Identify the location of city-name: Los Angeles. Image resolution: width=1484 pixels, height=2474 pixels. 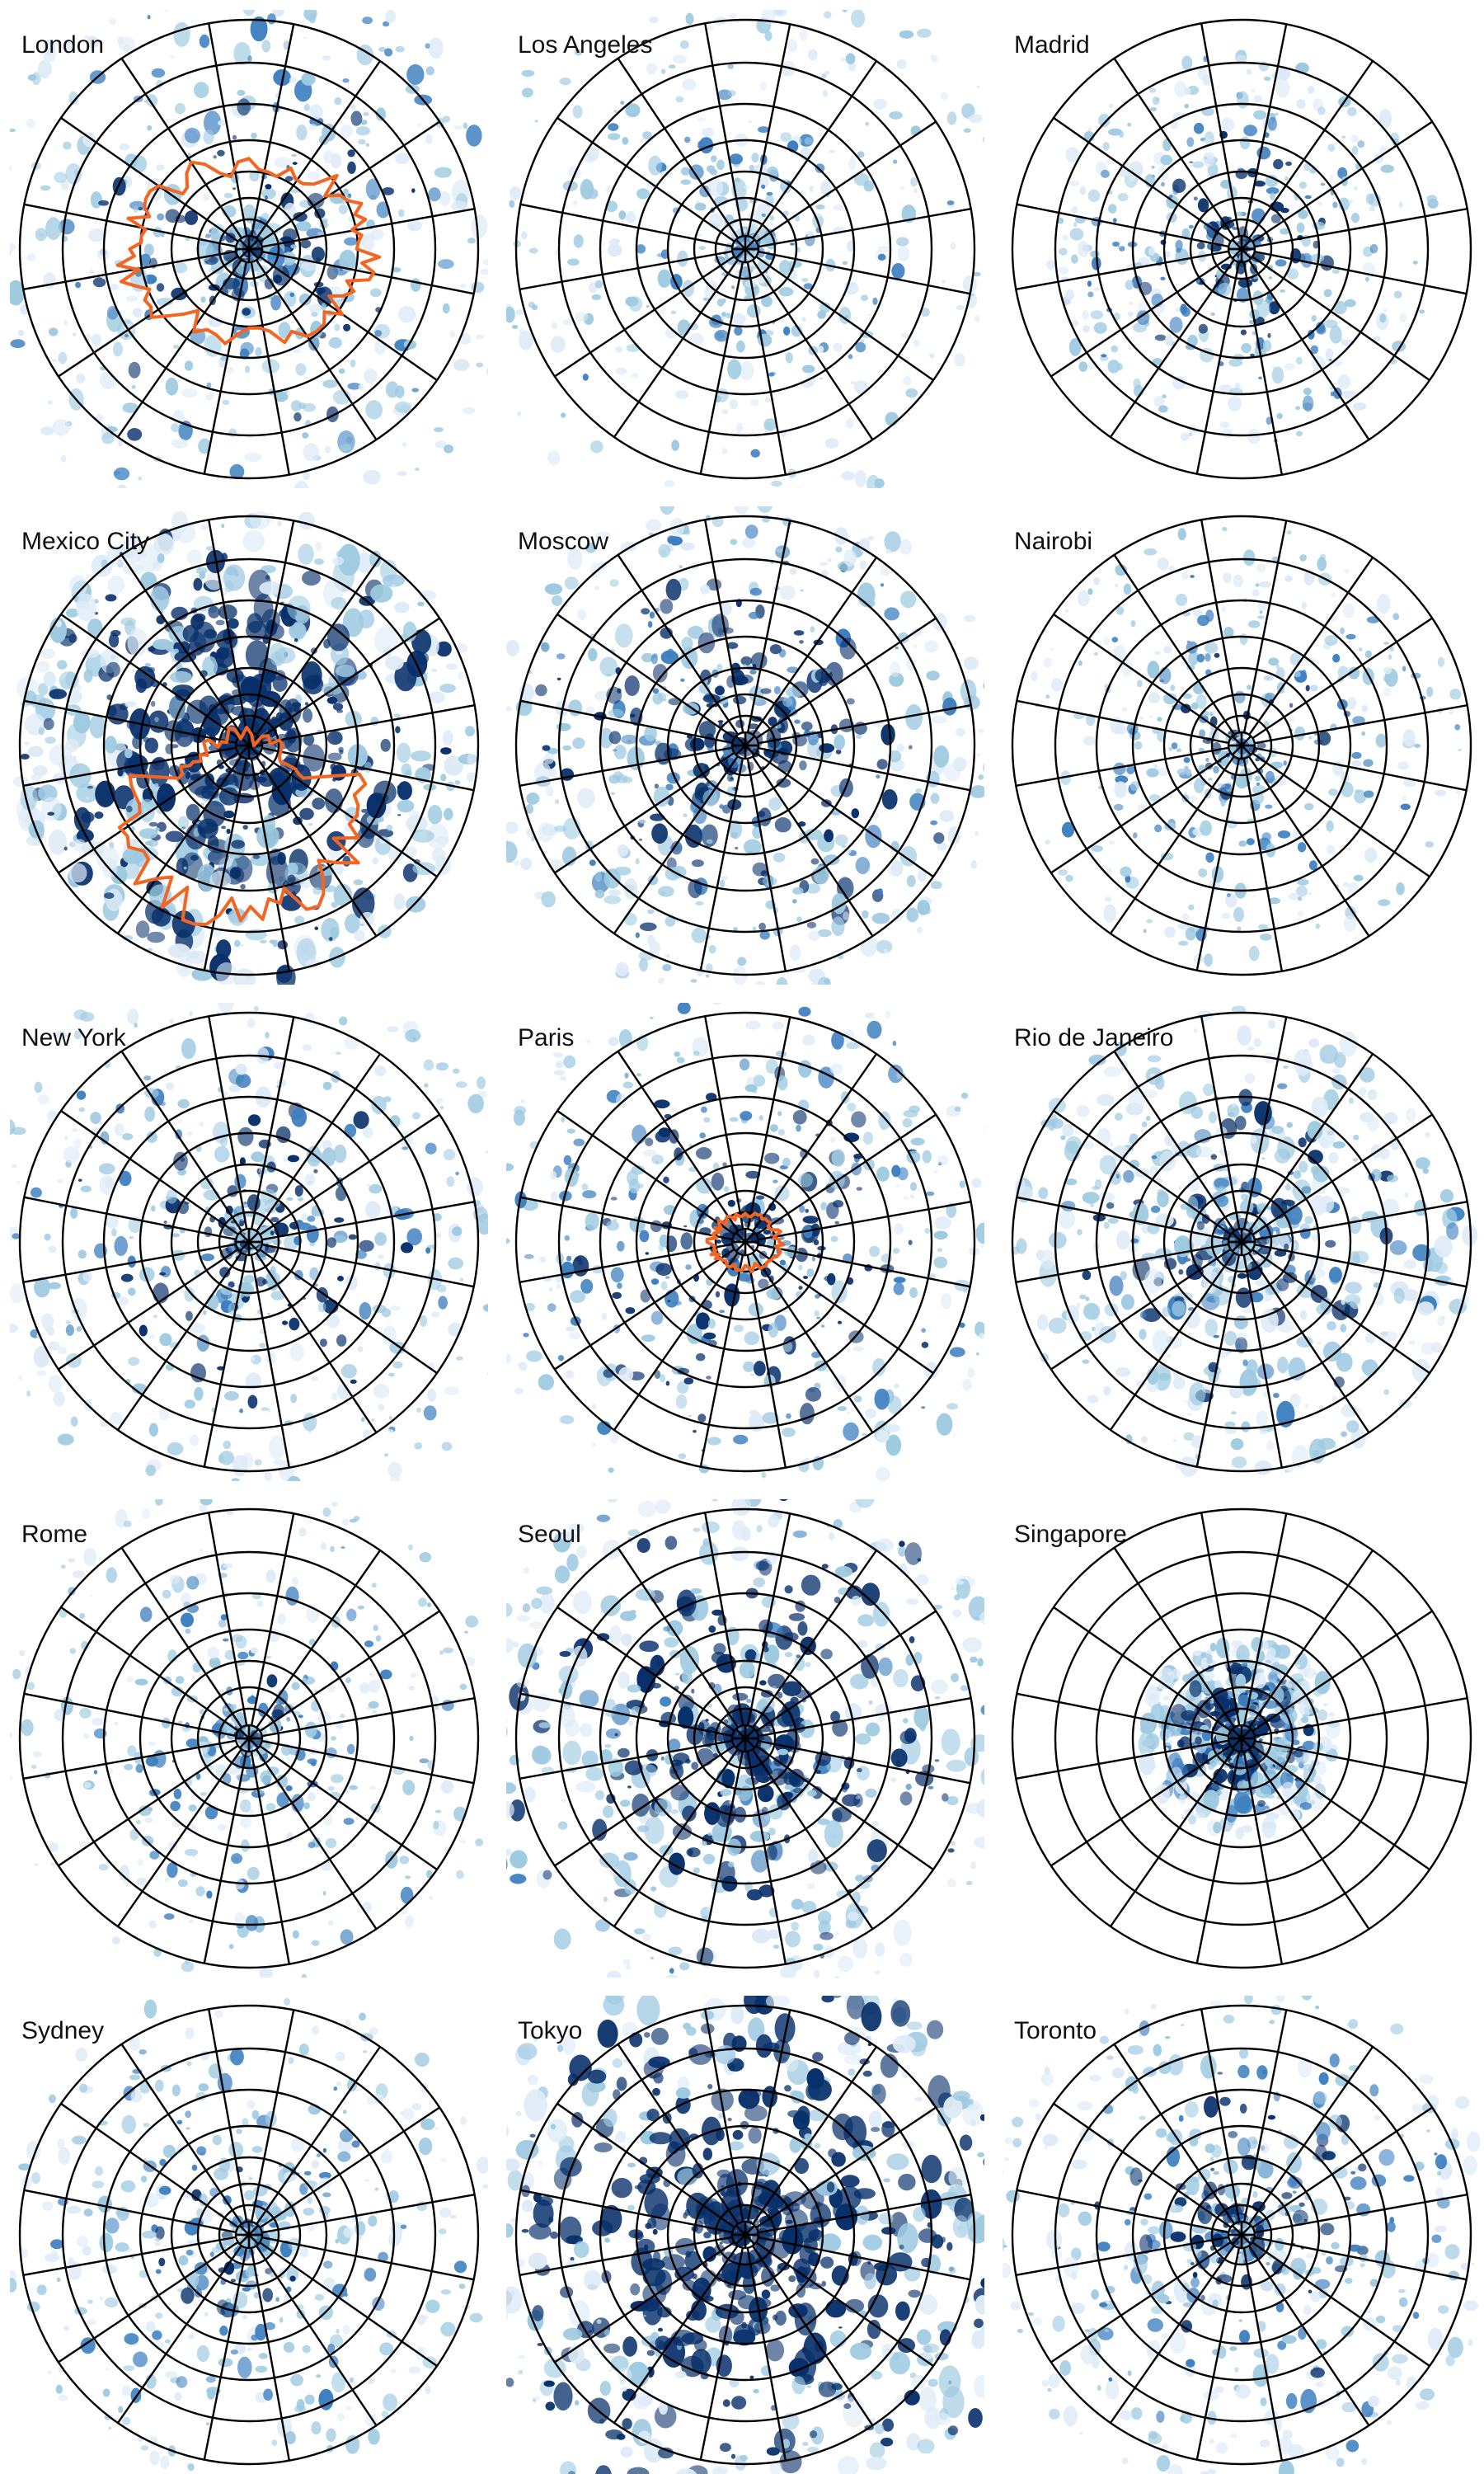
(585, 45).